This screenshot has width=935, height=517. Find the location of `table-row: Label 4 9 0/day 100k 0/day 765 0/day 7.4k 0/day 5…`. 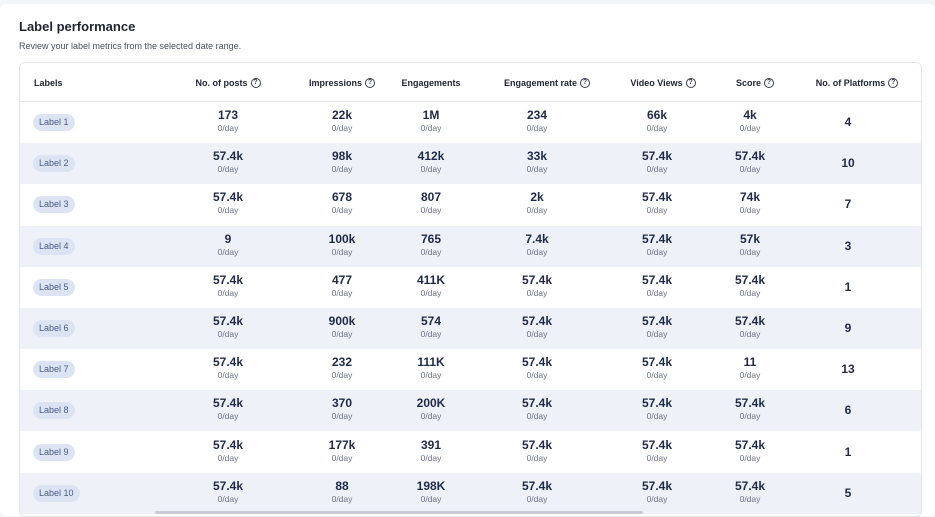

table-row: Label 4 9 0/day 100k 0/day 765 0/day 7.4k 0/day 5… is located at coordinates (470, 246).